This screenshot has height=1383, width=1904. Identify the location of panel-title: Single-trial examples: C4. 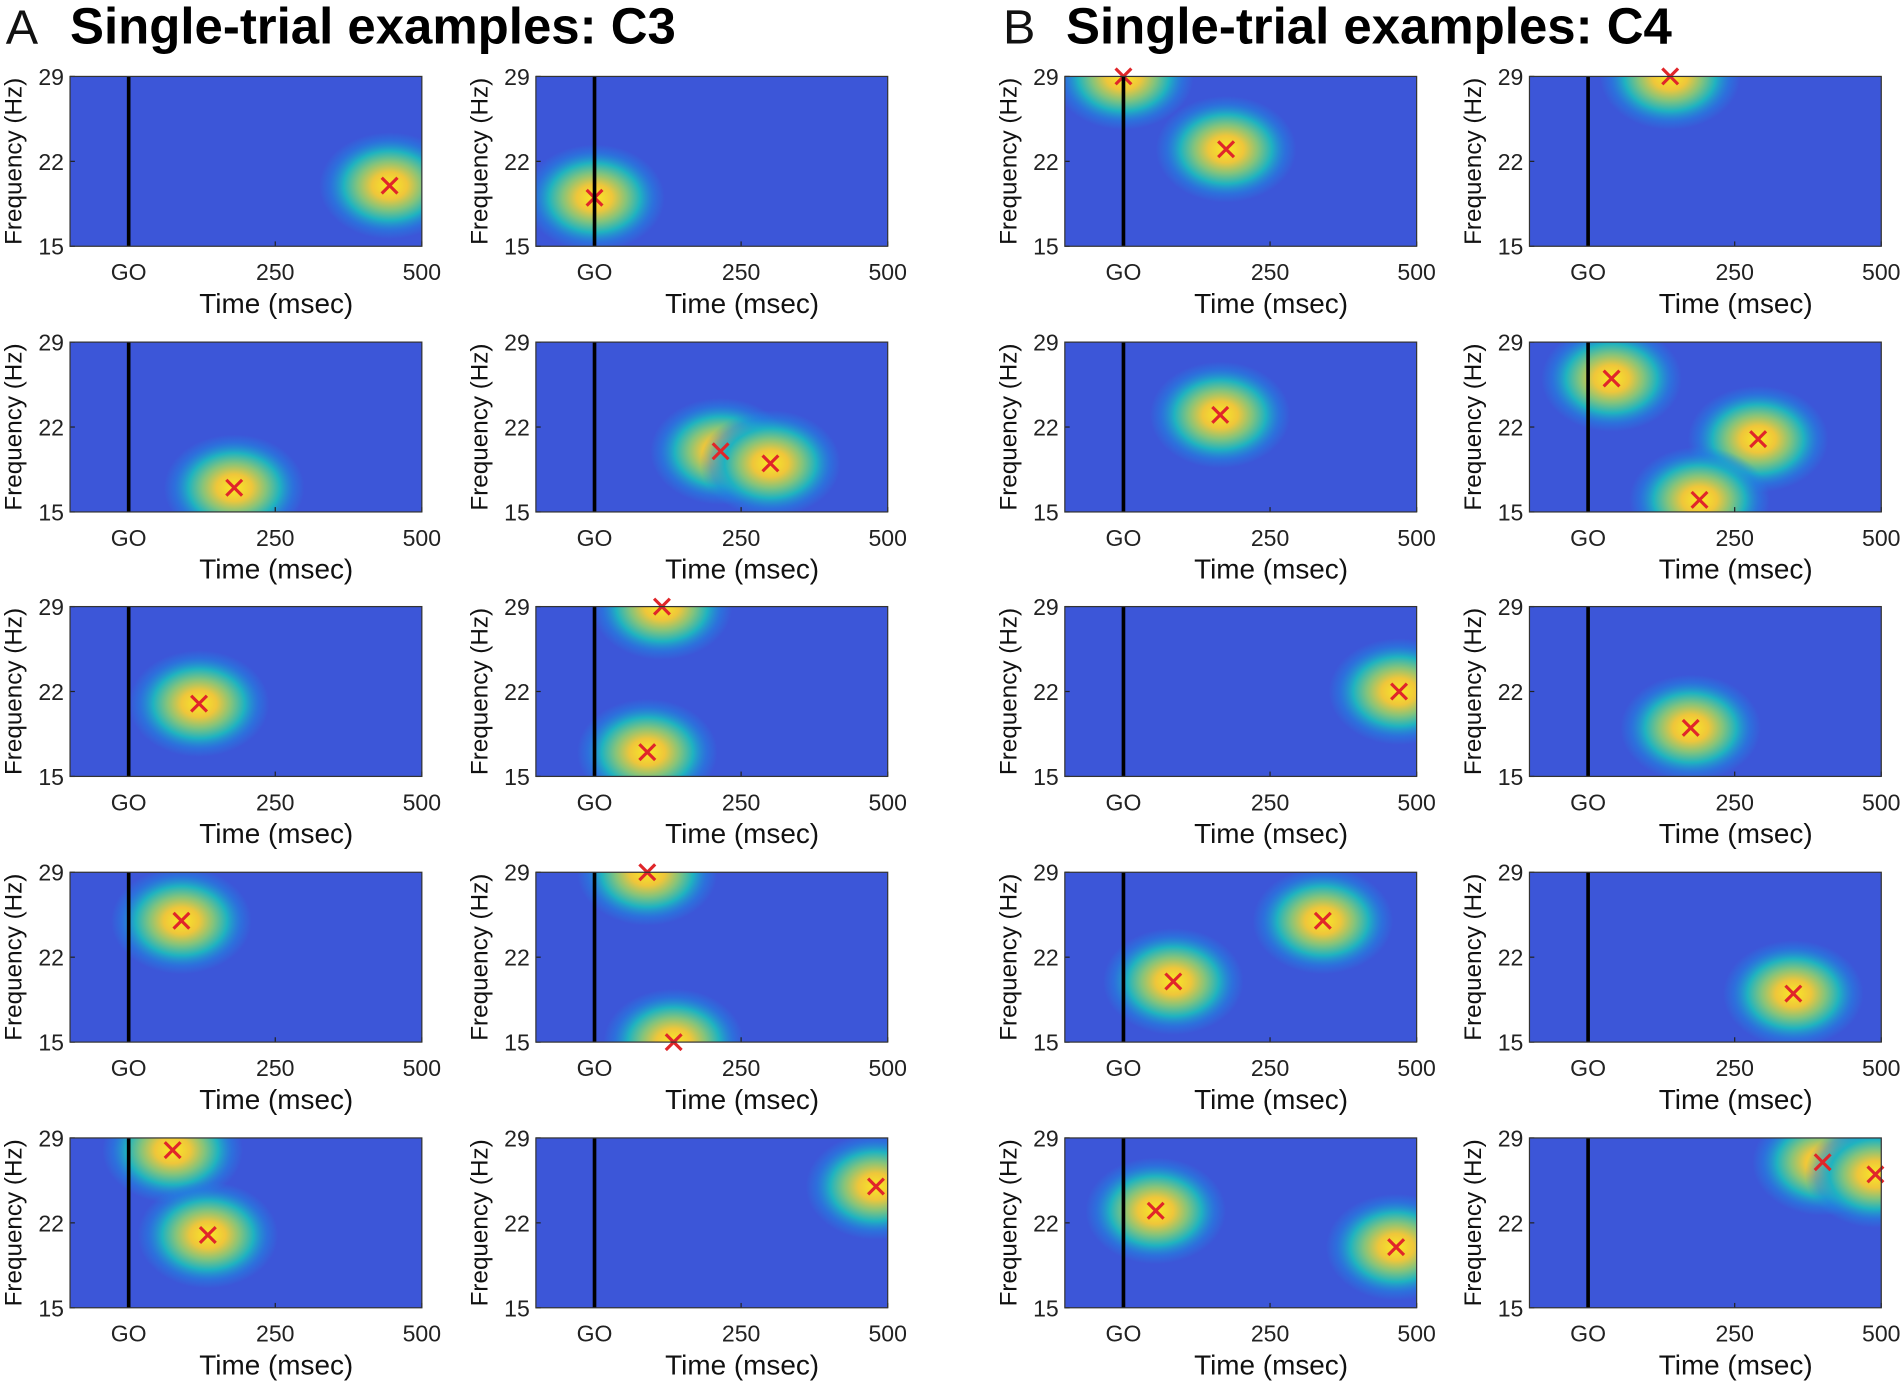
(1369, 27).